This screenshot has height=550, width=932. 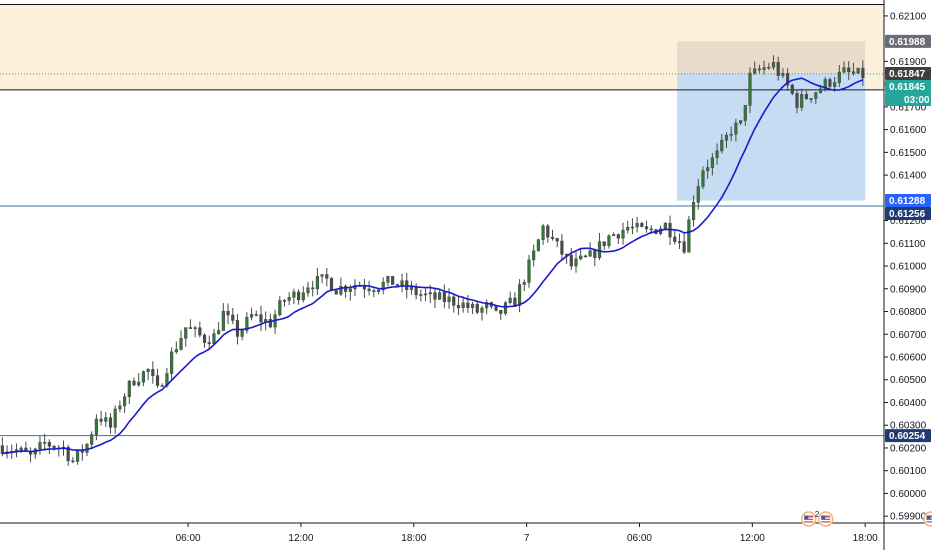 What do you see at coordinates (908, 426) in the screenshot?
I see `y-tick-label: 0.60300` at bounding box center [908, 426].